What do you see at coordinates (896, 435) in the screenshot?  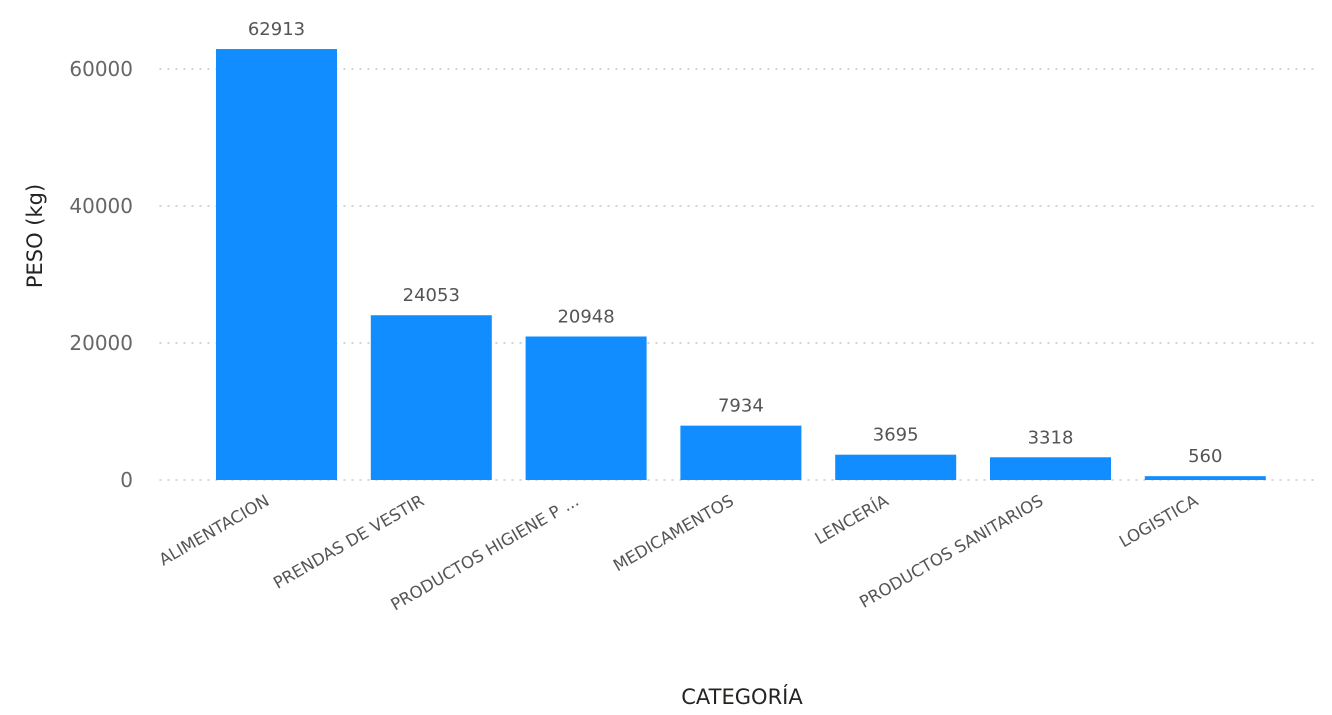 I see `data-label: 3695` at bounding box center [896, 435].